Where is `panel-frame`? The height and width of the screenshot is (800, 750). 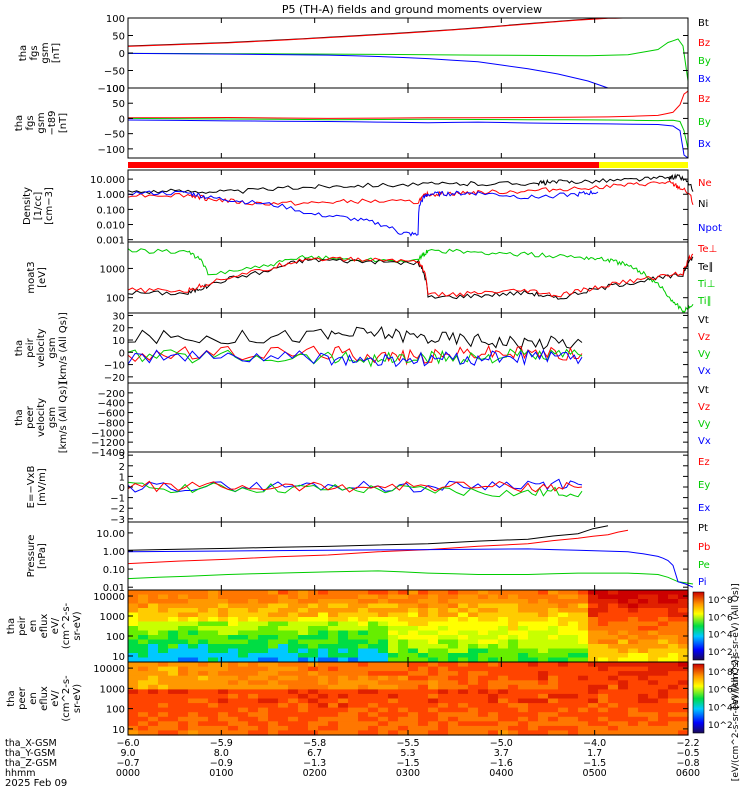 panel-frame is located at coordinates (408, 487).